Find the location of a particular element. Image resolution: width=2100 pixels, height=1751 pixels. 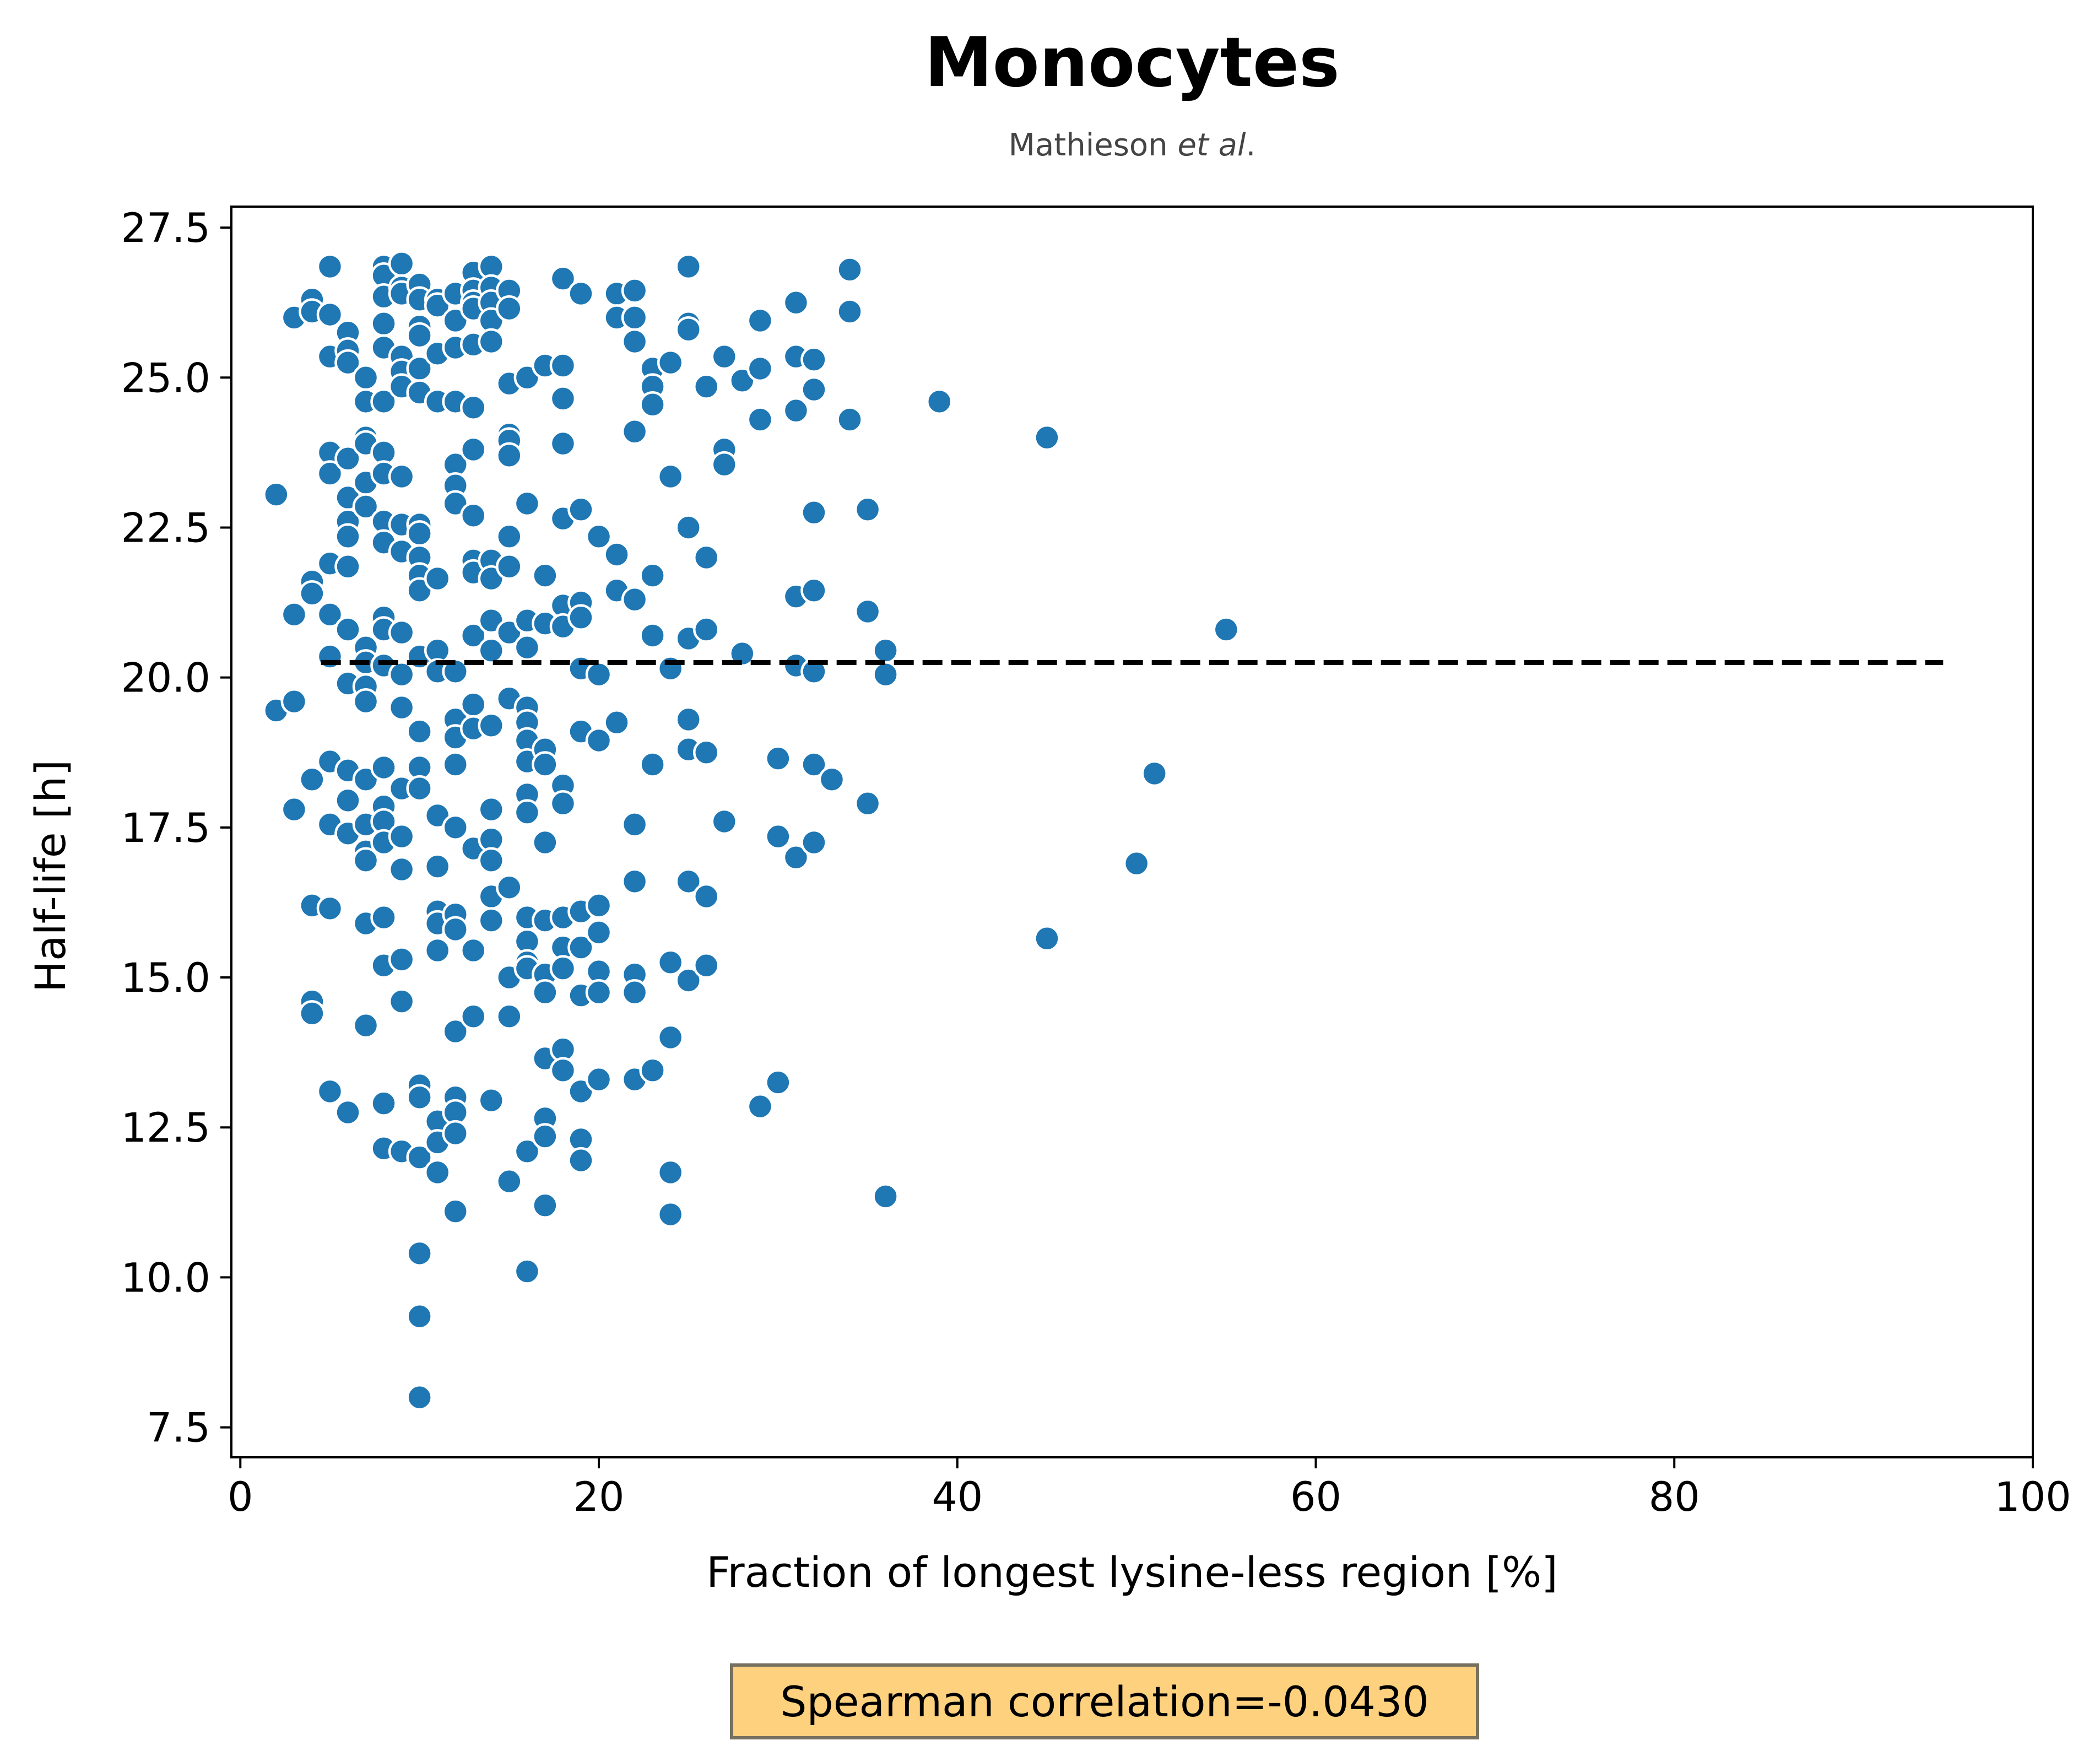

x-tick-label: 80 is located at coordinates (1675, 1497).